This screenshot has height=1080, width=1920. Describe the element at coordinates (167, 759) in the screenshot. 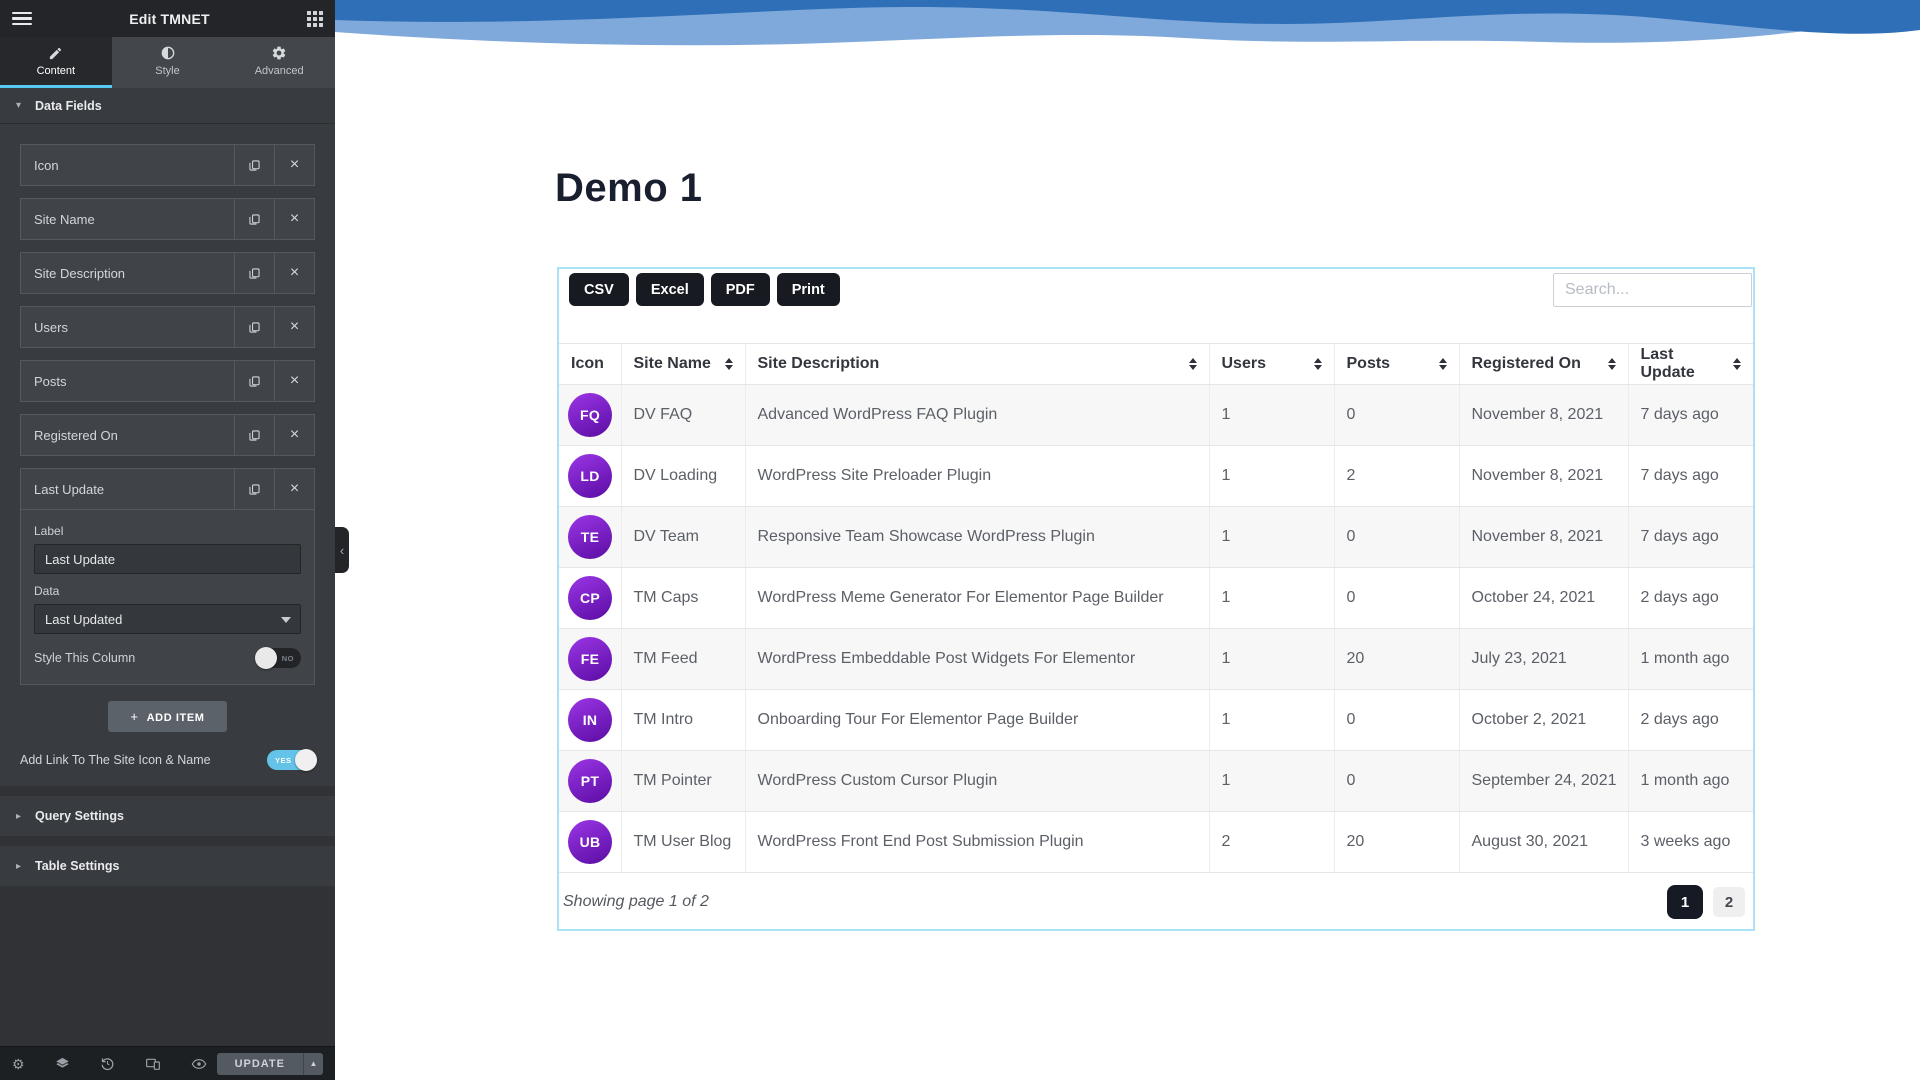

I see `add-link-row: Add Link To The Site Icon & Name YES` at that location.